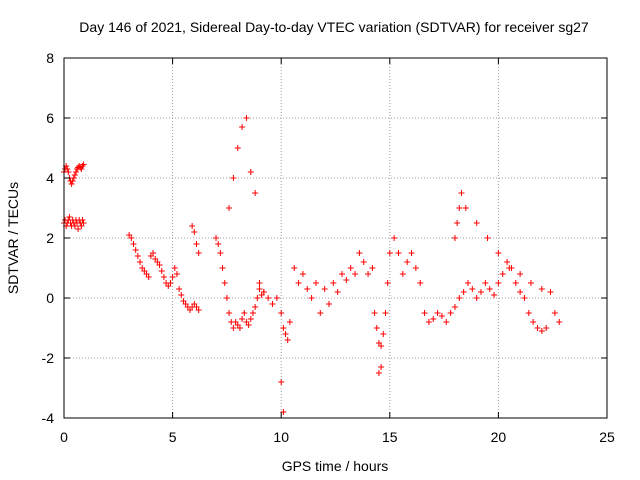  Describe the element at coordinates (50, 118) in the screenshot. I see `y-tick-label: 6` at that location.